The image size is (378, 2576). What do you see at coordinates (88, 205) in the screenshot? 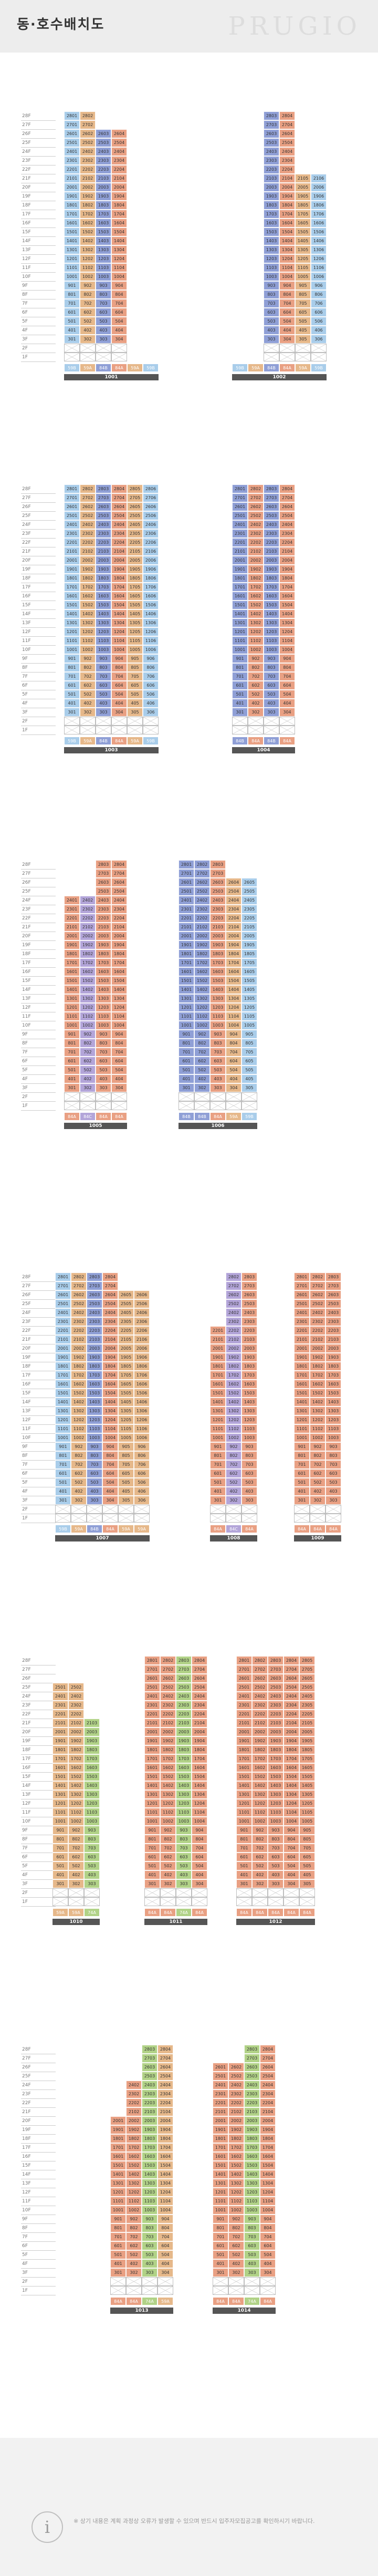
I see `unit-cell: 1802` at bounding box center [88, 205].